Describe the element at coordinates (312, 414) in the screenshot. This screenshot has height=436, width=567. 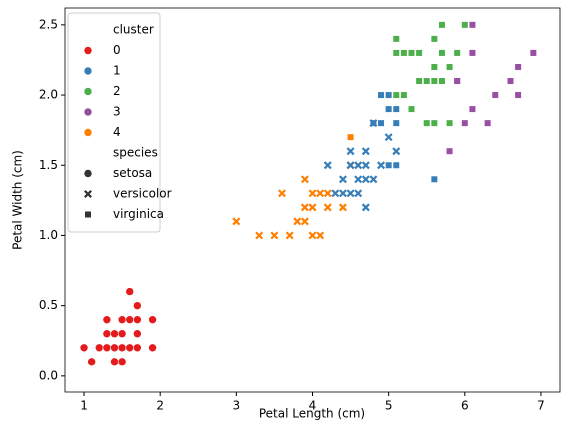
I see `x-axis-label: Petal Length (cm)` at that location.